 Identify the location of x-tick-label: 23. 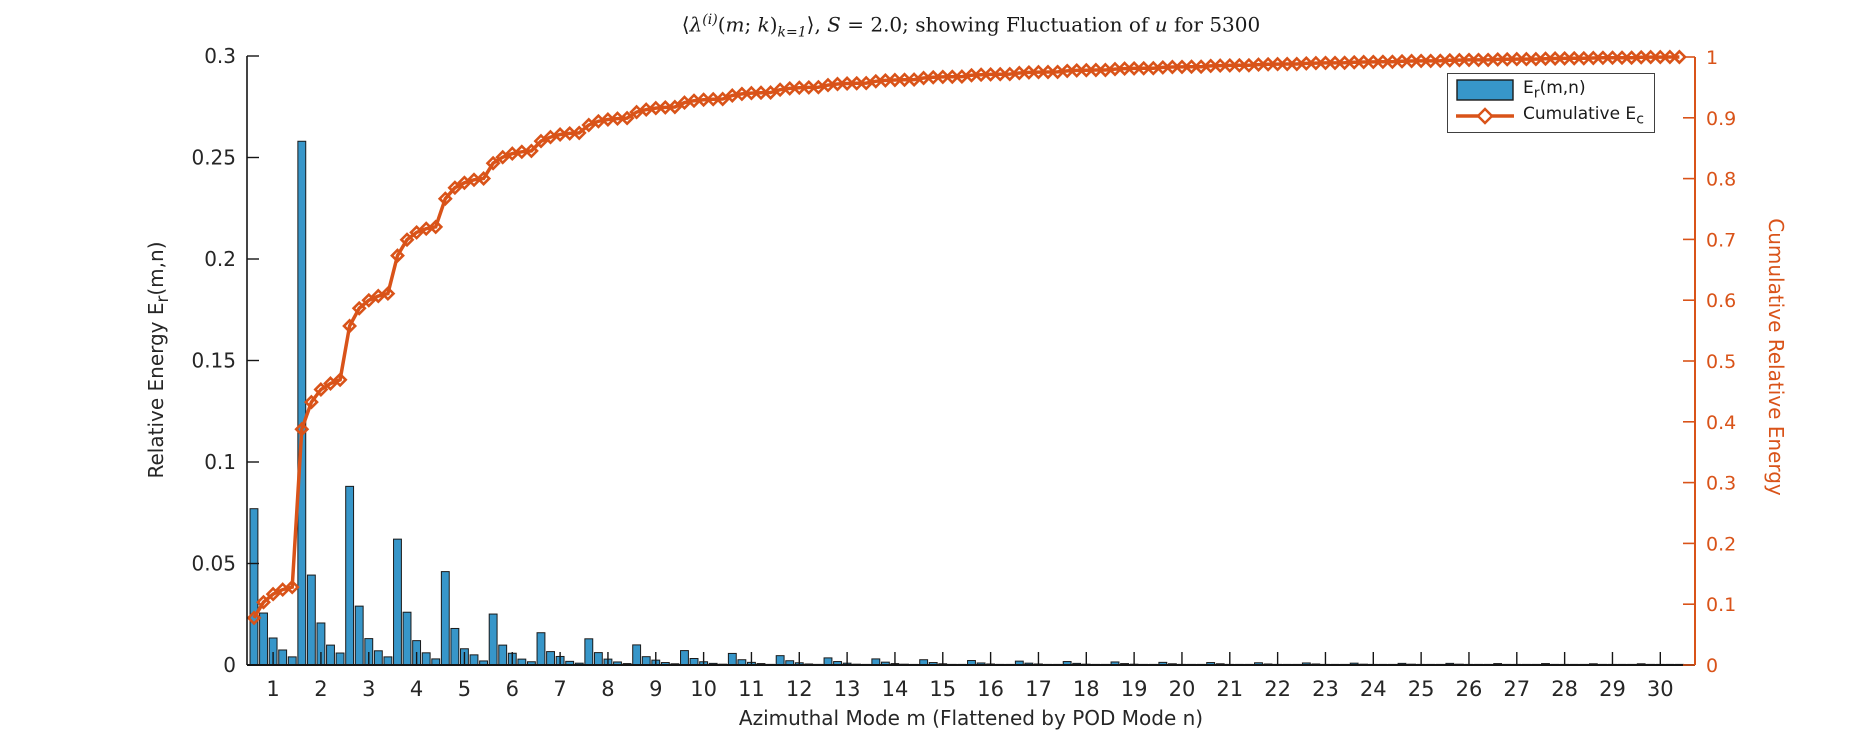
(1325, 689).